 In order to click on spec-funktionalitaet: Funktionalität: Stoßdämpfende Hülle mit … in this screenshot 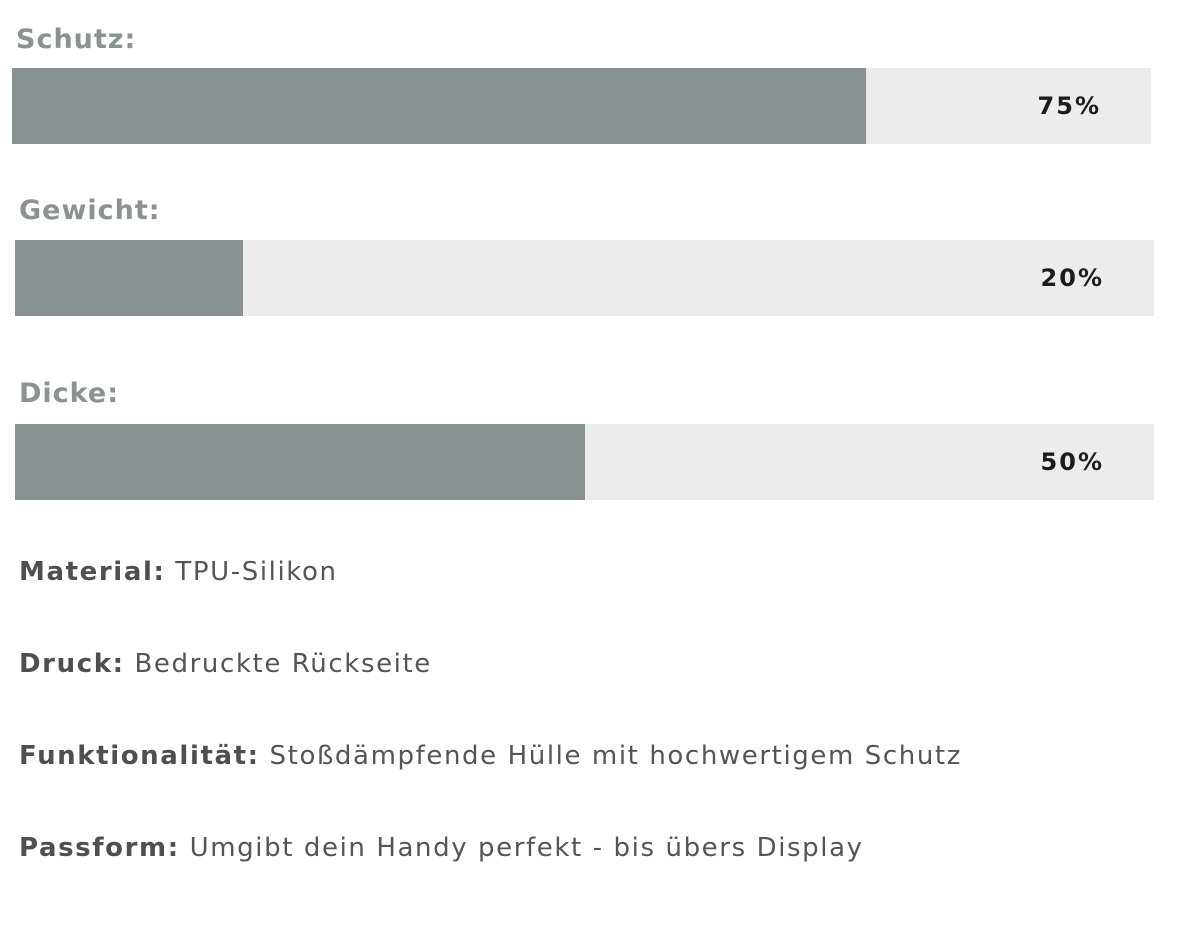, I will do `click(490, 756)`.